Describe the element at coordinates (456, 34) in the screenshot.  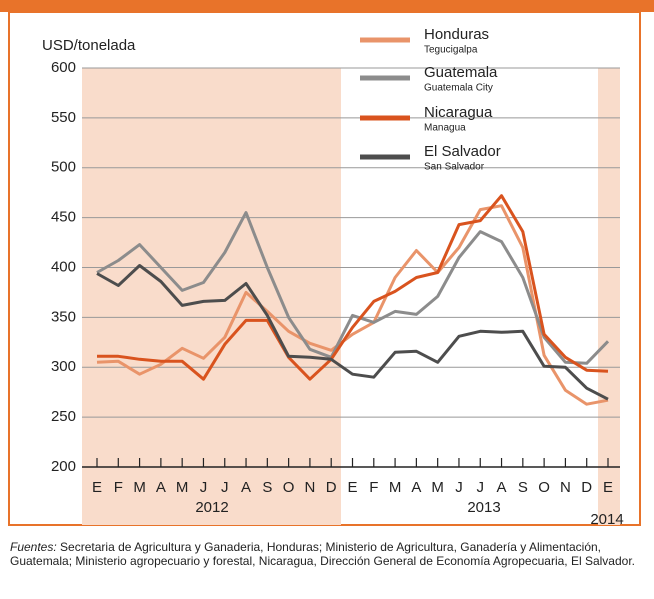
I see `legend-label: Honduras` at that location.